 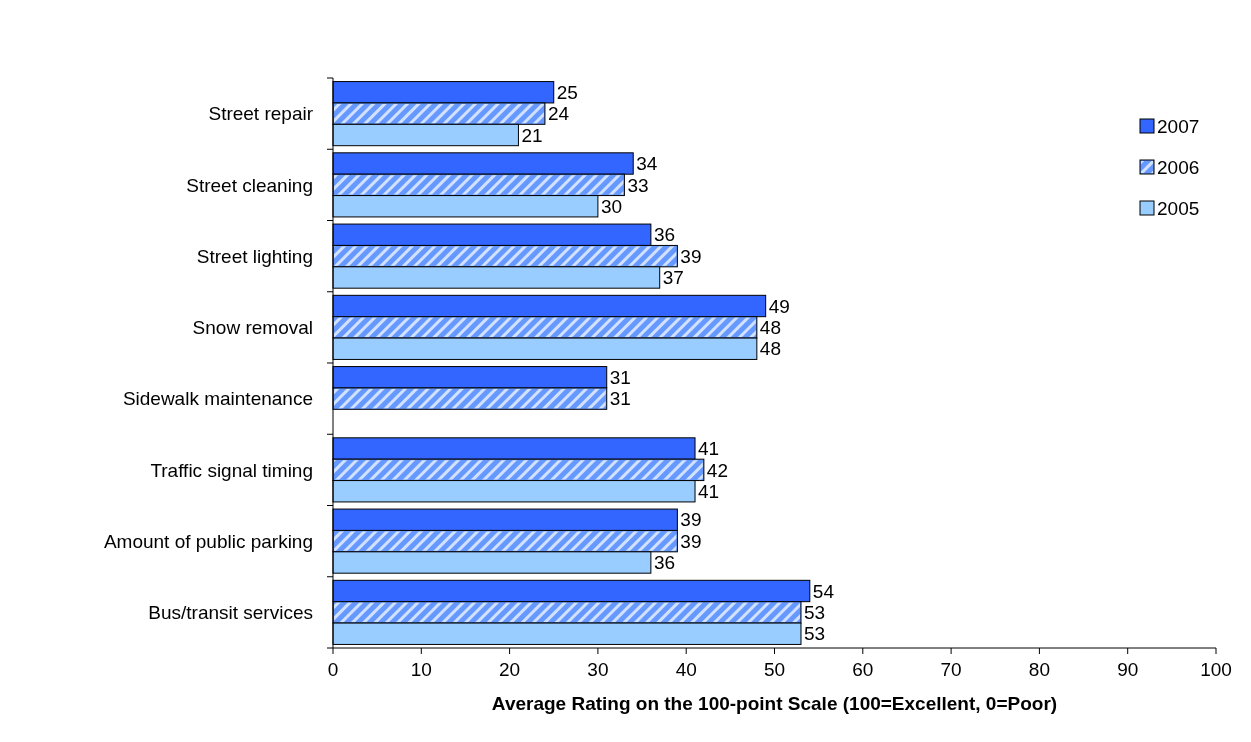 I want to click on data-label: 33, so click(x=638, y=185).